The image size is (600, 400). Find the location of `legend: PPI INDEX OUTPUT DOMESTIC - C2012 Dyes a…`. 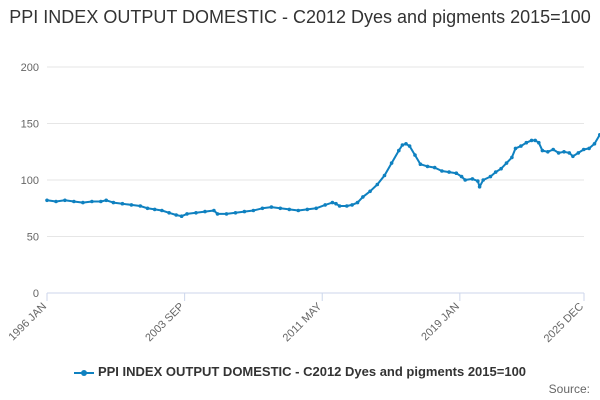

legend: PPI INDEX OUTPUT DOMESTIC - C2012 Dyes a… is located at coordinates (300, 371).